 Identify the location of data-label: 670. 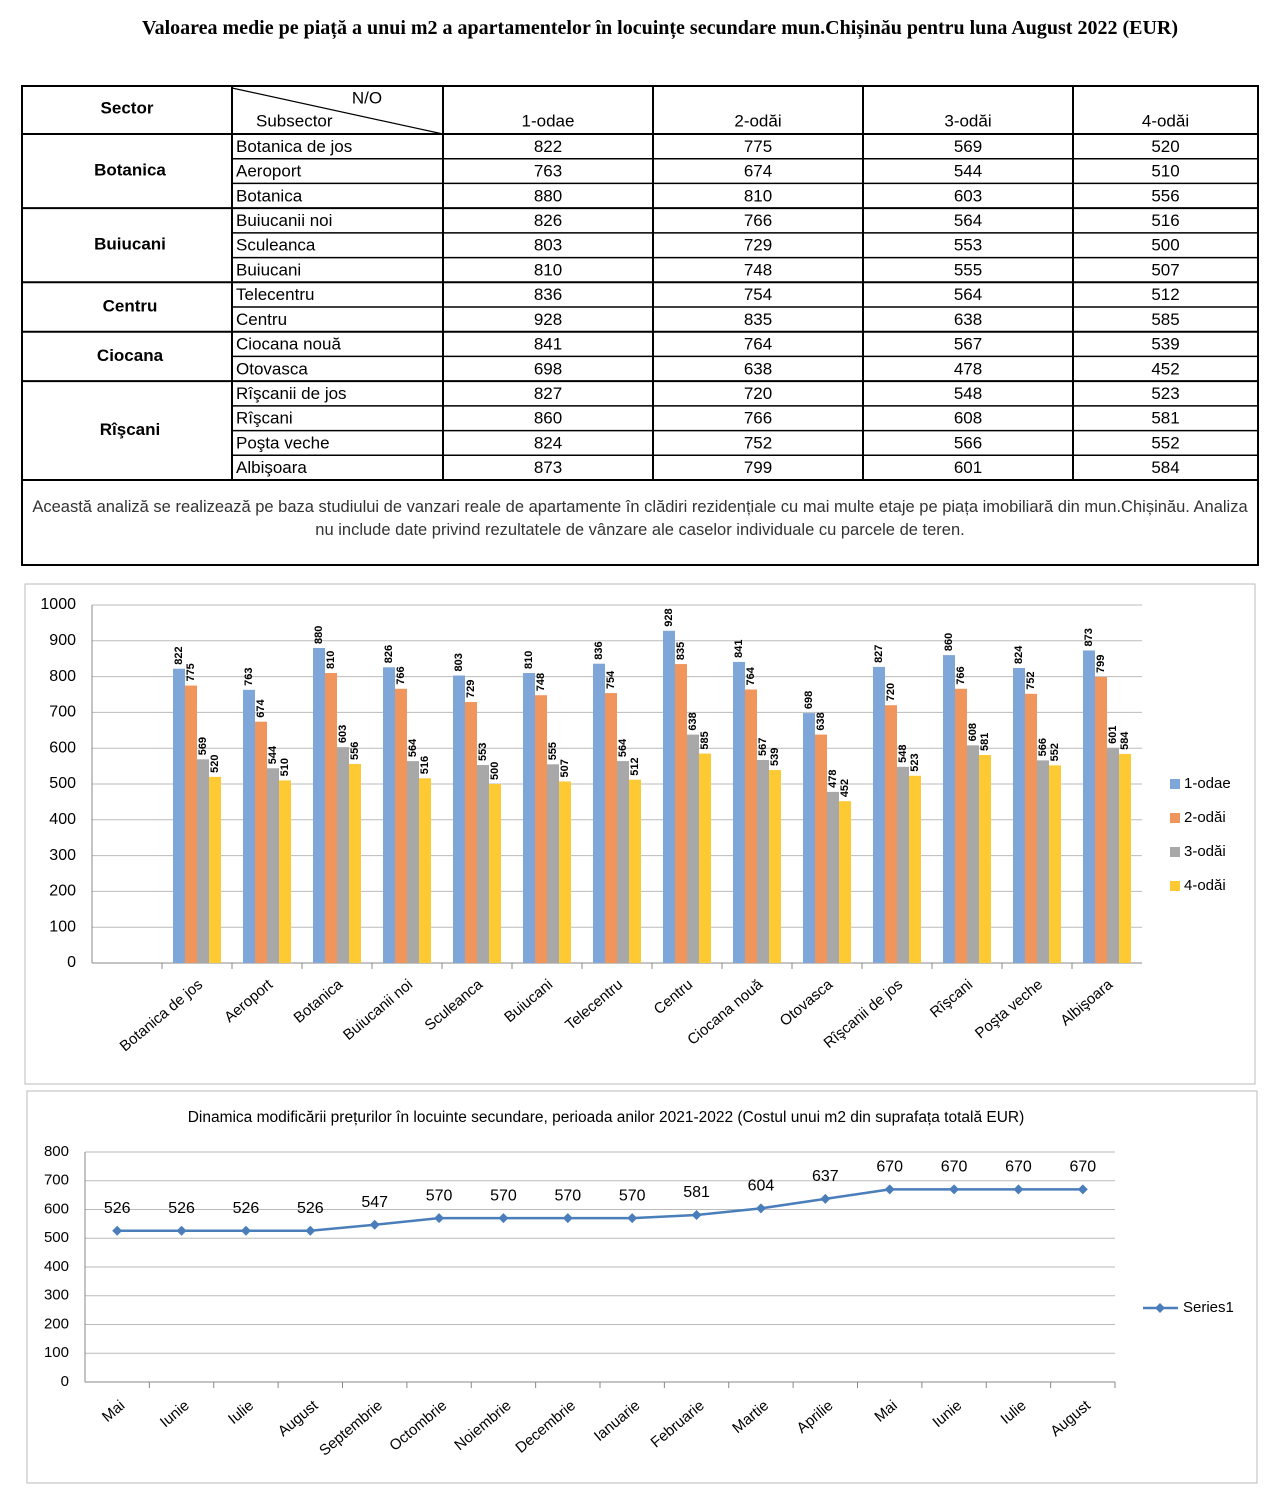
(889, 1167).